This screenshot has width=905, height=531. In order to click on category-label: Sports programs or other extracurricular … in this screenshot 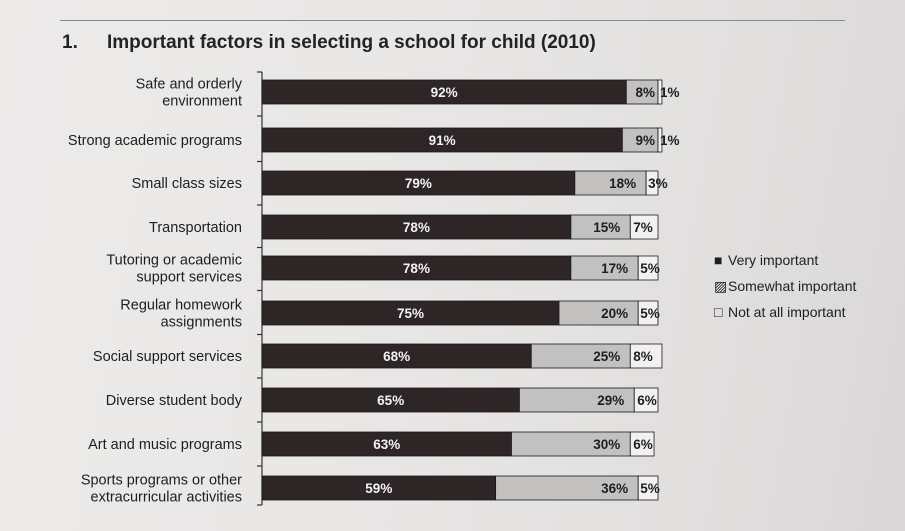, I will do `click(161, 489)`.